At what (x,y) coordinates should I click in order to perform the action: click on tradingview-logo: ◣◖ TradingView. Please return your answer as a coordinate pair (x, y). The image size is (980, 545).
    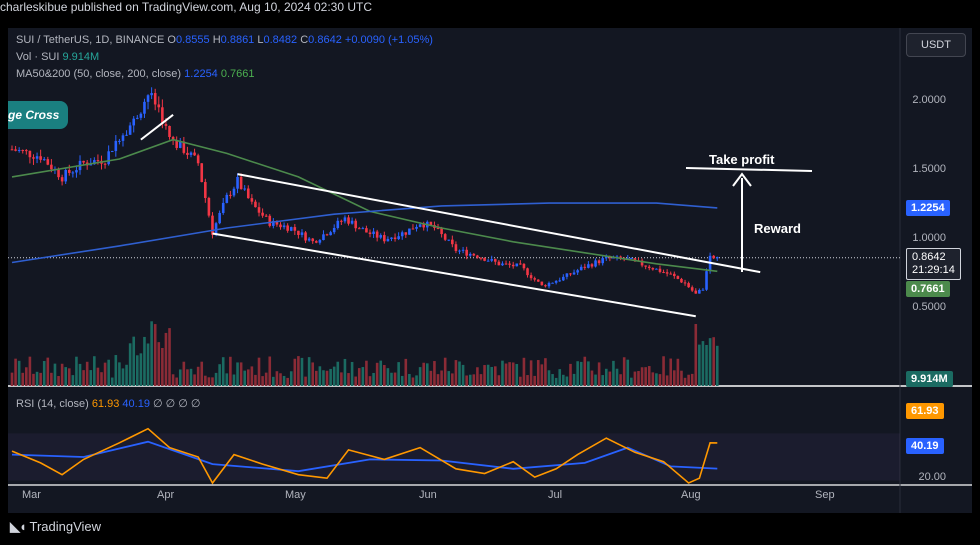
    Looking at the image, I should click on (56, 526).